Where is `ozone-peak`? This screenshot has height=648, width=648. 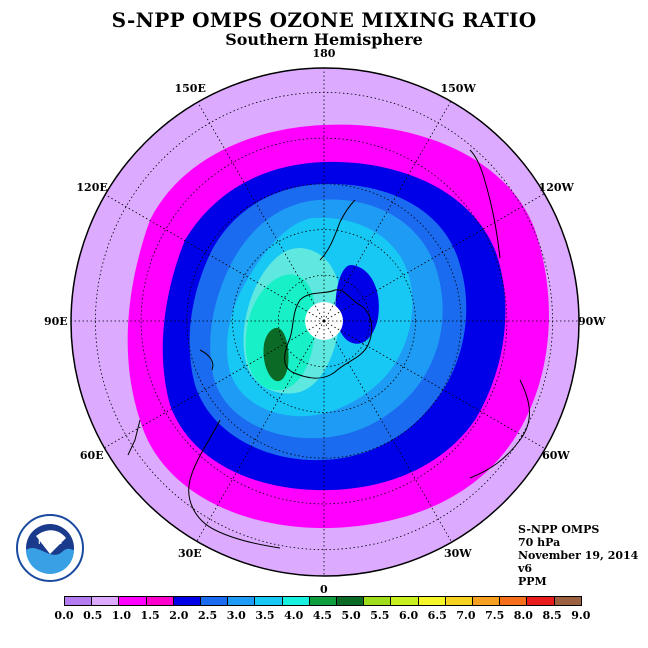
ozone-peak is located at coordinates (276, 354).